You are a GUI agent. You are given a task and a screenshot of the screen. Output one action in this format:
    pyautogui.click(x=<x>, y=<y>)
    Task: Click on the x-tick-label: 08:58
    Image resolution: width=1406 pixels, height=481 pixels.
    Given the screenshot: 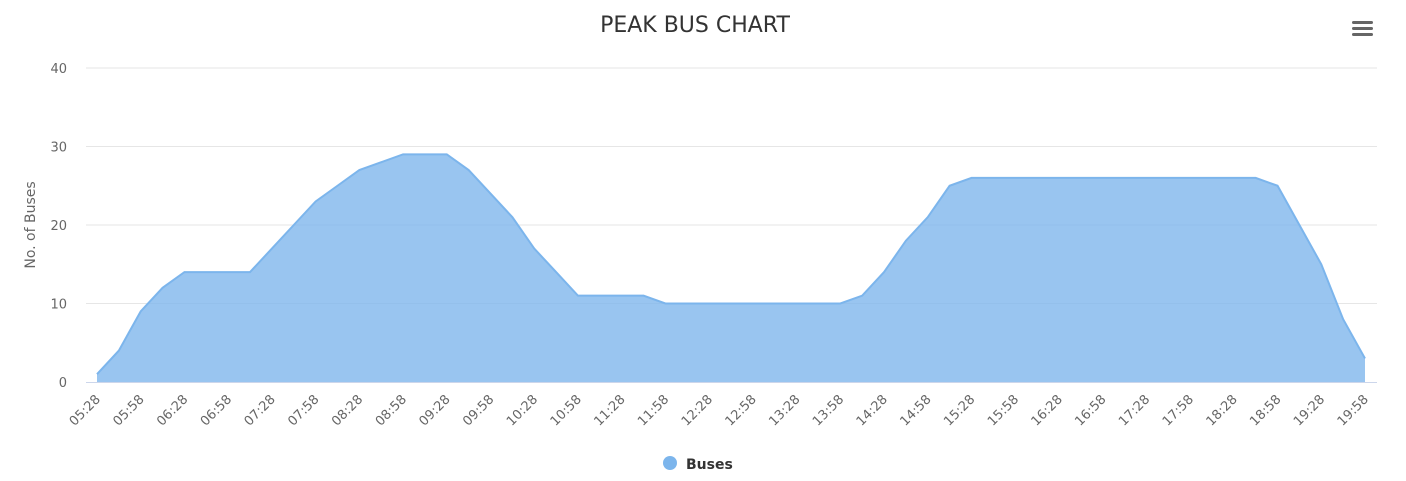 What is the action you would take?
    pyautogui.click(x=391, y=410)
    